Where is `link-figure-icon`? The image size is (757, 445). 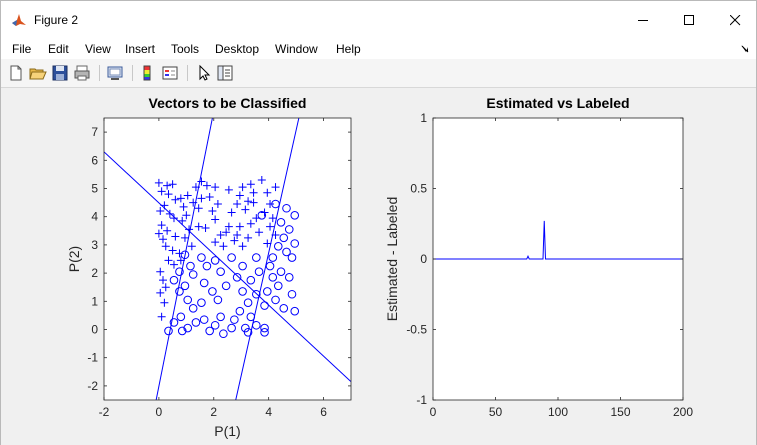
link-figure-icon is located at coordinates (115, 73).